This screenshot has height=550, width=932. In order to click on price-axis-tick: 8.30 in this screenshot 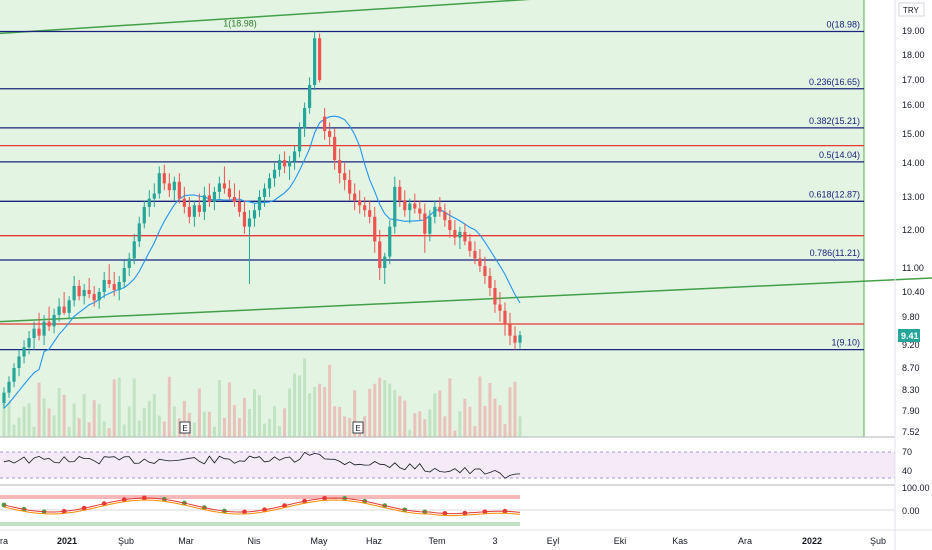, I will do `click(911, 390)`.